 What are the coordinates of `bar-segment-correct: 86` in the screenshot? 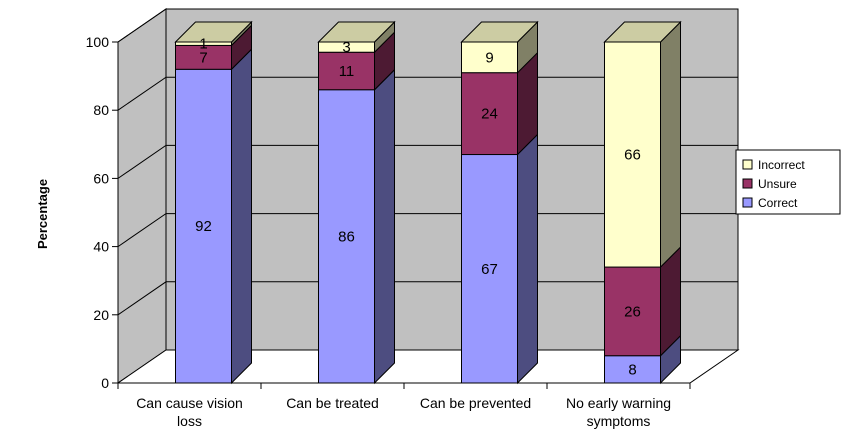 It's located at (356, 226).